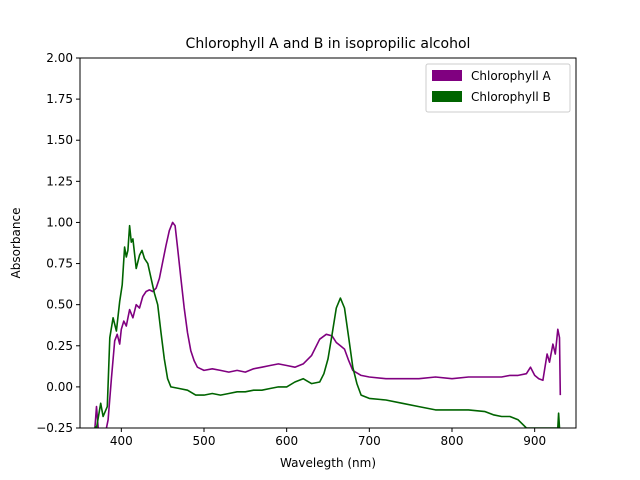 This screenshot has width=640, height=480. What do you see at coordinates (204, 441) in the screenshot?
I see `x-tick-label: 500` at bounding box center [204, 441].